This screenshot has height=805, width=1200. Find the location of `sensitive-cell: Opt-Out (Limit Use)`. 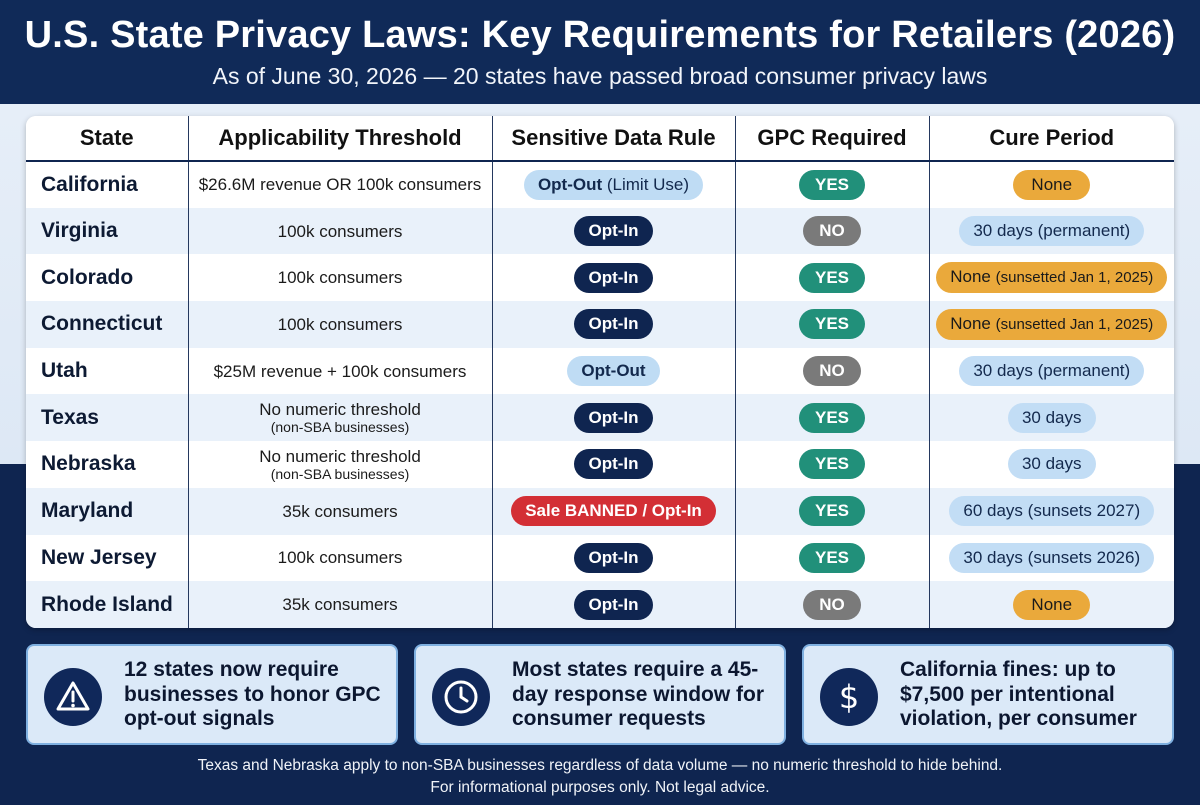

sensitive-cell: Opt-Out (Limit Use) is located at coordinates (613, 184).